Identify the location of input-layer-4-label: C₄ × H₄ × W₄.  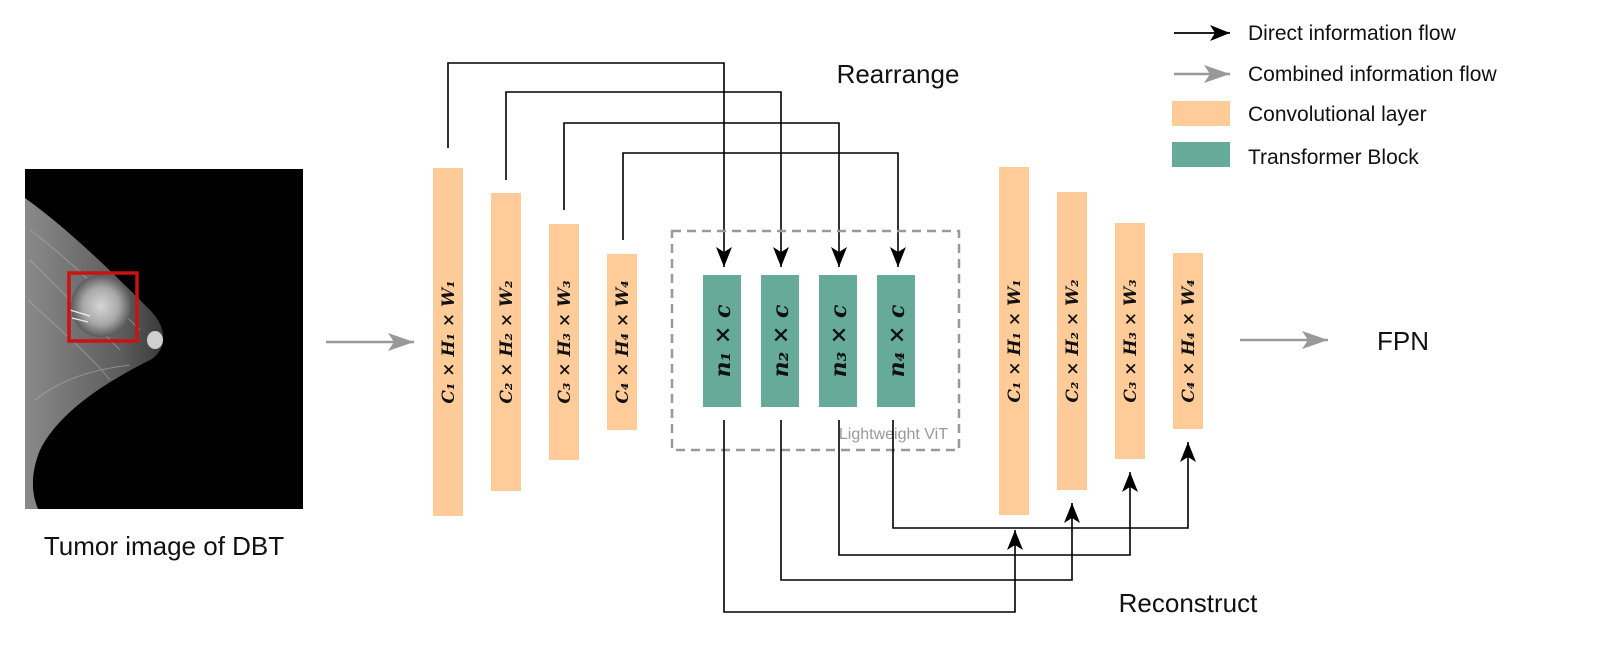
(623, 341).